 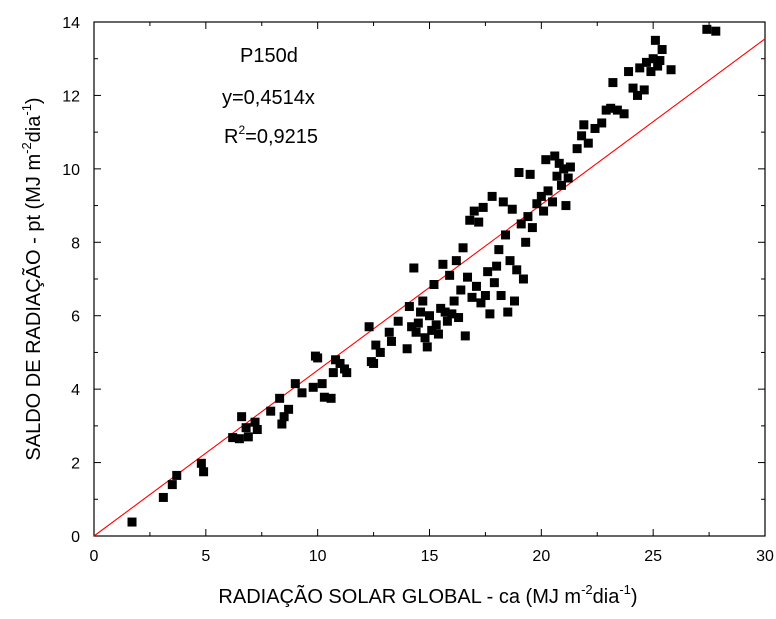 What do you see at coordinates (607, 597) in the screenshot?
I see `x-axis-title-mid: dia` at bounding box center [607, 597].